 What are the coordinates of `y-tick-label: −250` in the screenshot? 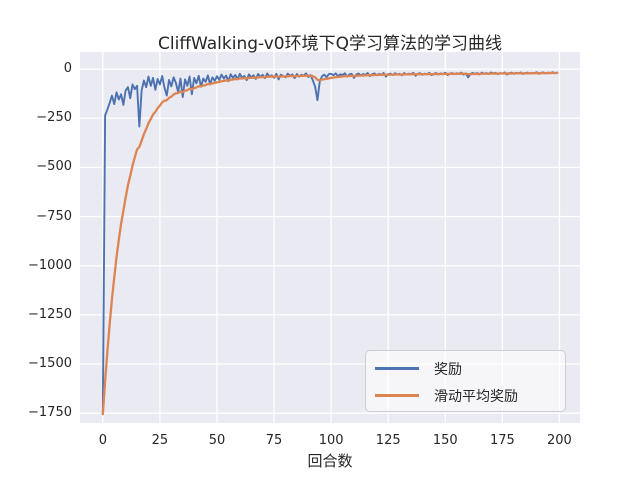 It's located at (54, 118).